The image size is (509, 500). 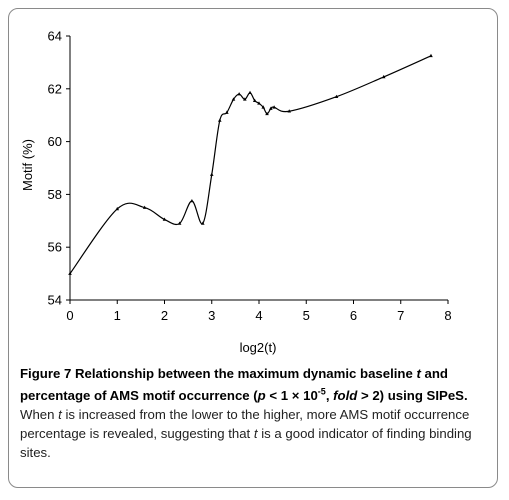 I want to click on x-tick-label: 8, so click(x=447, y=315).